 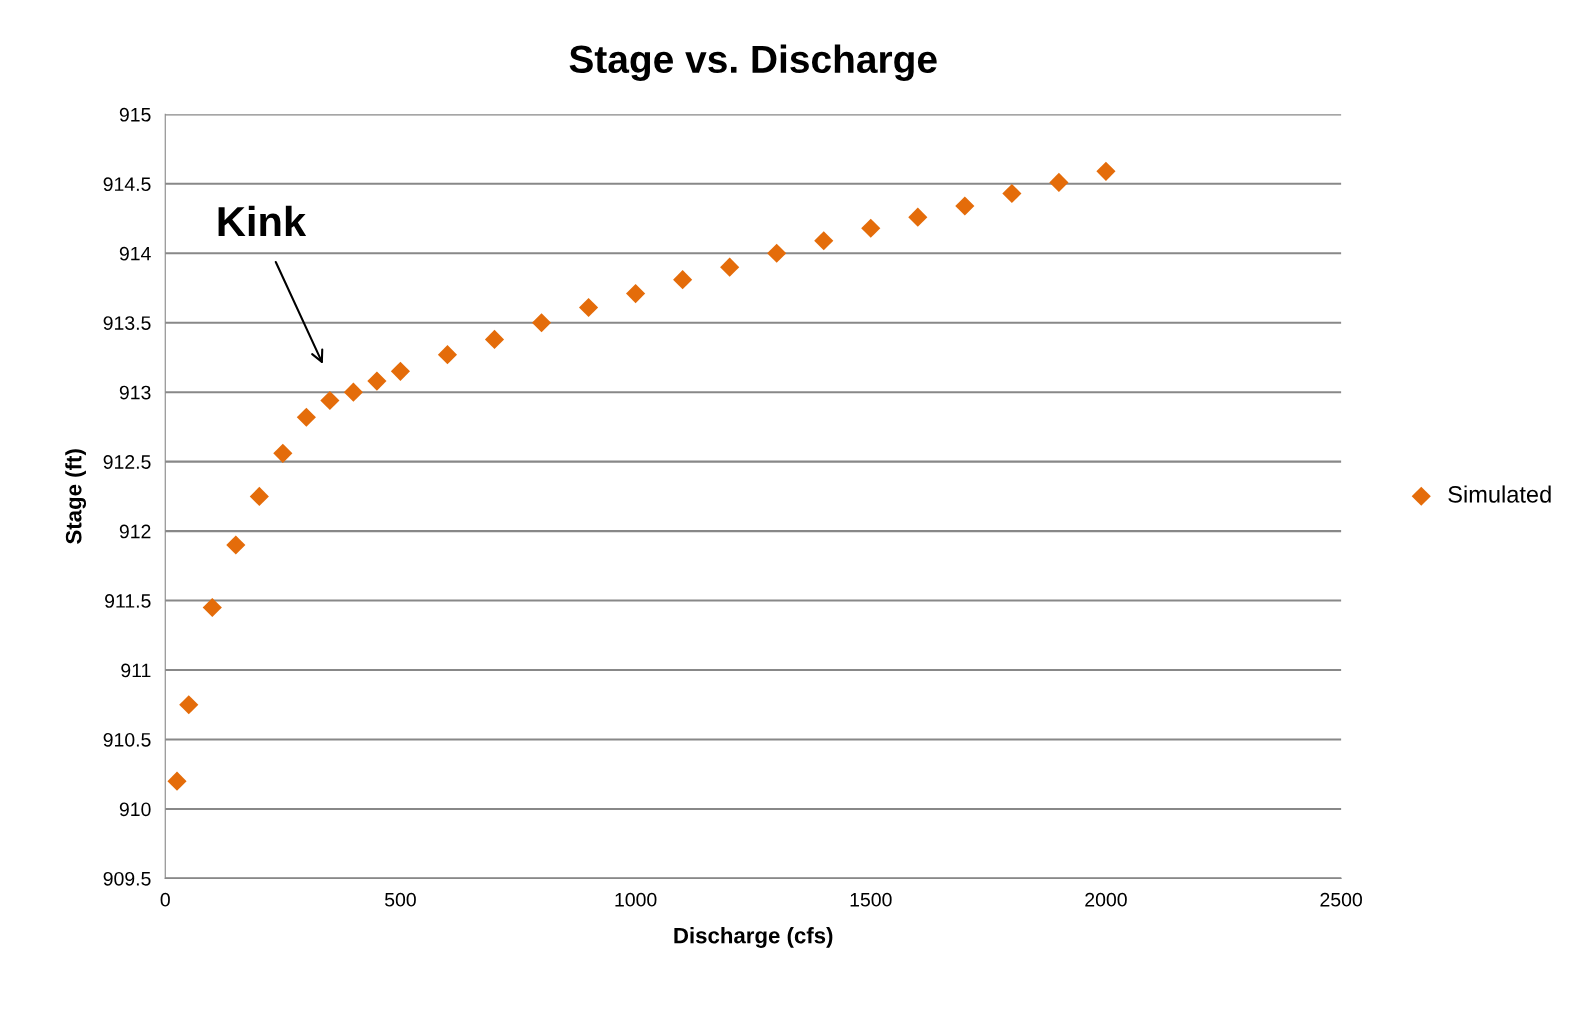 What do you see at coordinates (135, 253) in the screenshot?
I see `y-tick-label: 914` at bounding box center [135, 253].